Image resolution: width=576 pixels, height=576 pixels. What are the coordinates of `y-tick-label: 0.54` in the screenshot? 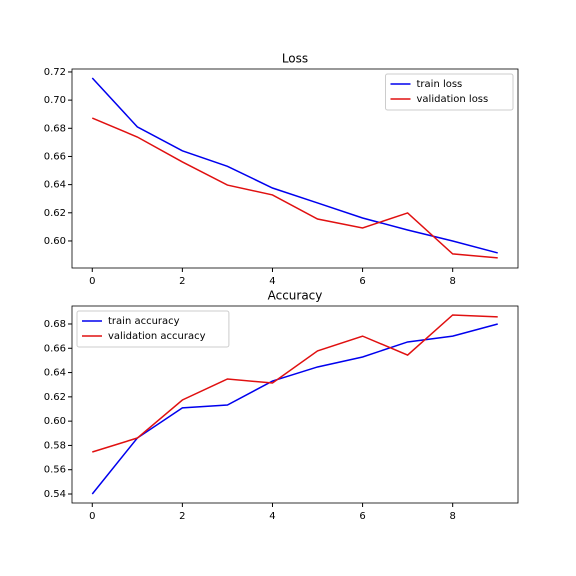 It's located at (55, 494).